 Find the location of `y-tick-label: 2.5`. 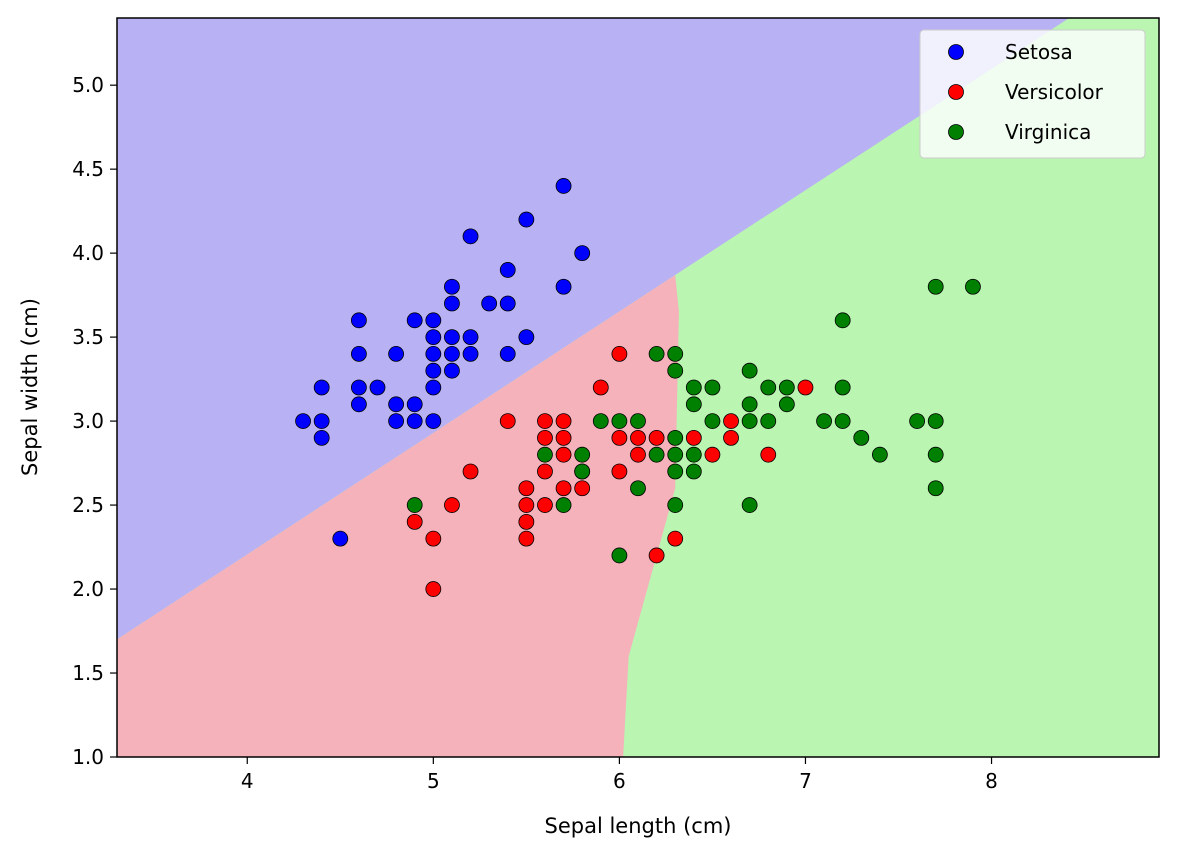

y-tick-label: 2.5 is located at coordinates (88, 505).